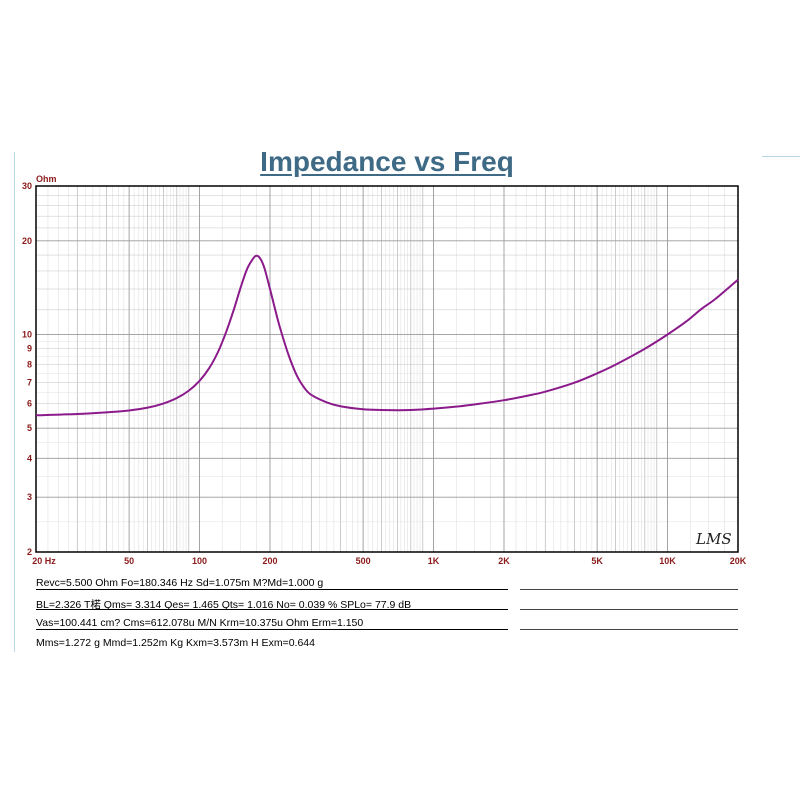  Describe the element at coordinates (29, 349) in the screenshot. I see `y-tick-label: 9` at that location.